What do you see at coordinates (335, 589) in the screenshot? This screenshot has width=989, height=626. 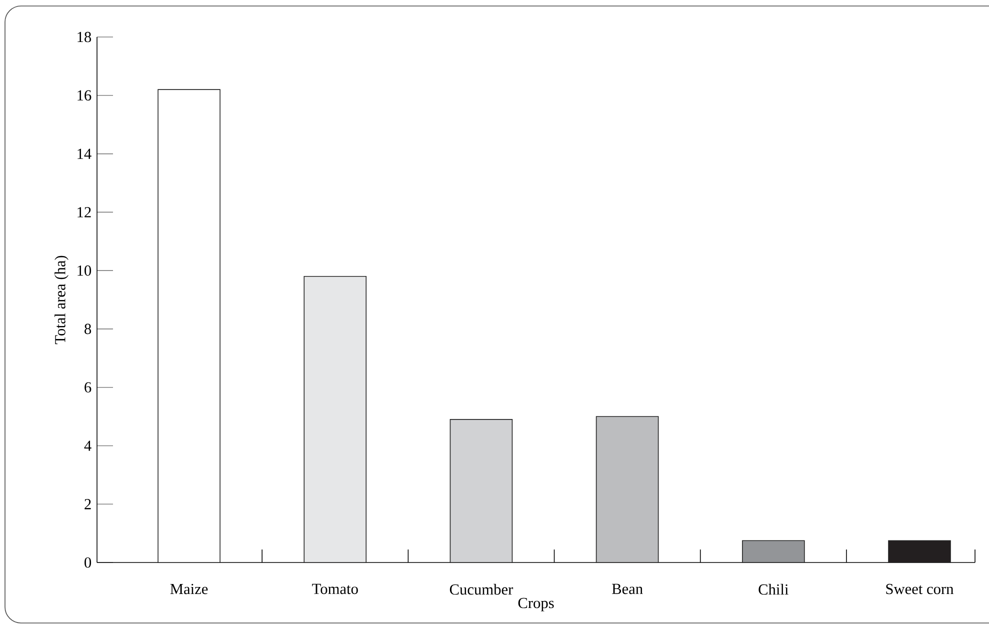 I see `x-tick-label: Tomato` at bounding box center [335, 589].